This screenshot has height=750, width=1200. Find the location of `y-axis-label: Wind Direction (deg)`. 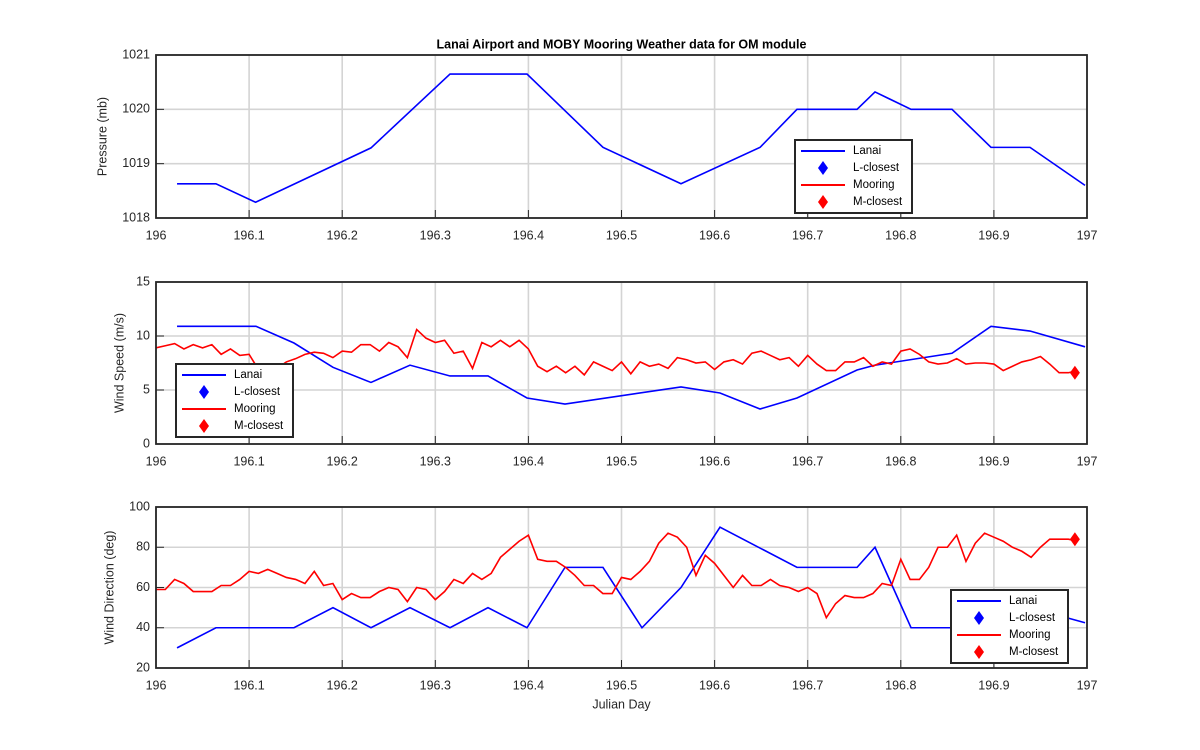

y-axis-label: Wind Direction (deg) is located at coordinates (109, 588).